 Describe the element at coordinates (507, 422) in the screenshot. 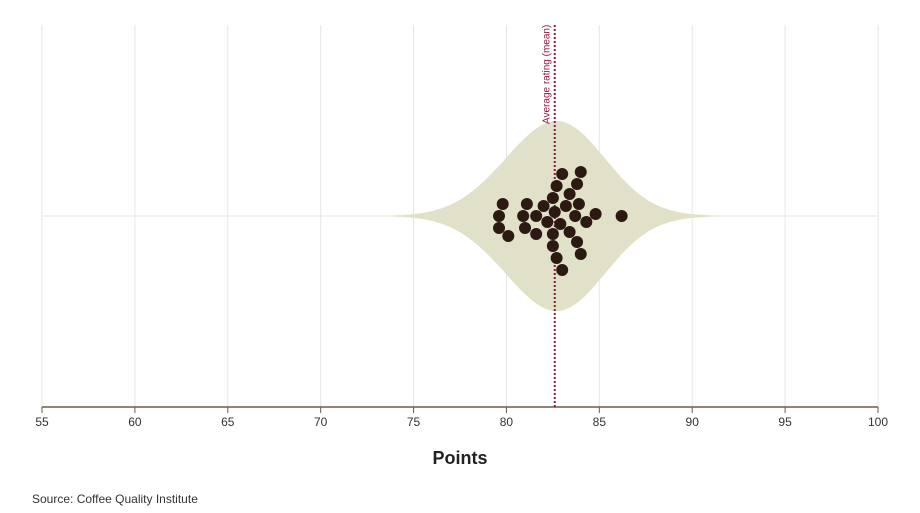

I see `x-tick-label: 80` at that location.